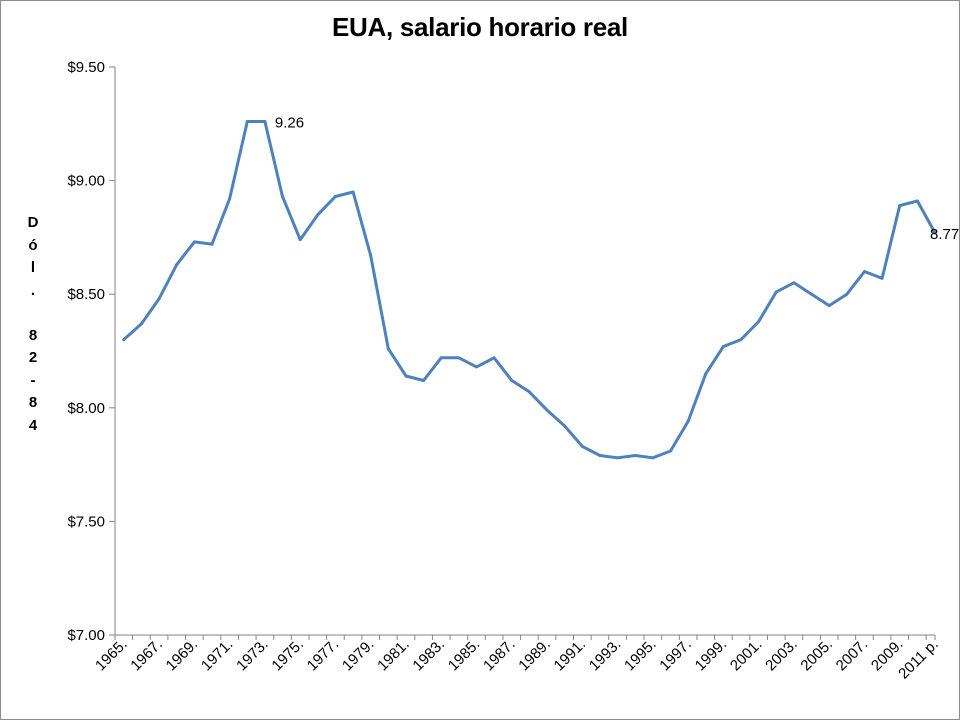 The width and height of the screenshot is (960, 720). Describe the element at coordinates (464, 655) in the screenshot. I see `x-tick-label: 1985.` at that location.